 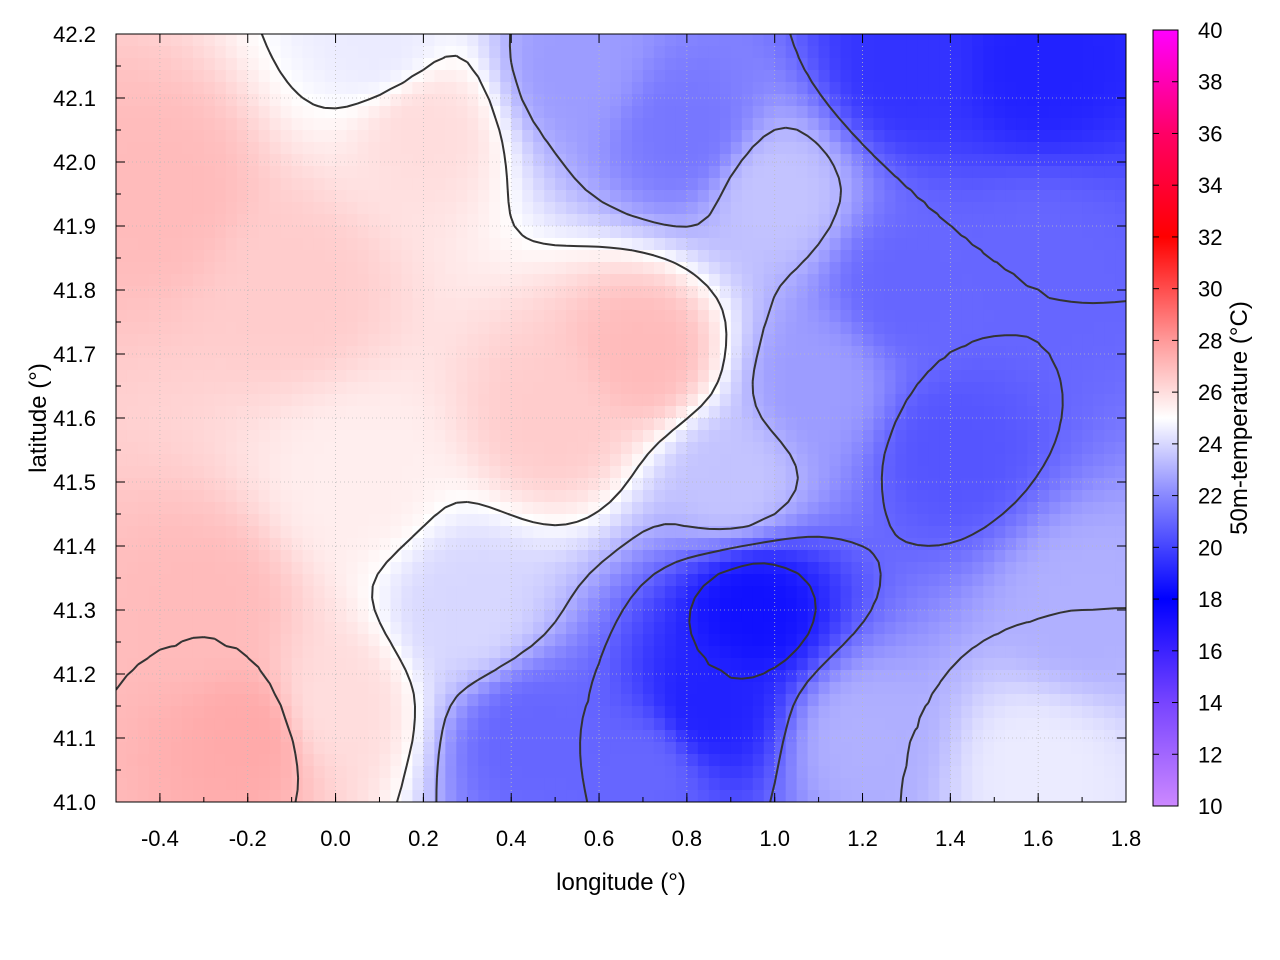 What do you see at coordinates (621, 882) in the screenshot?
I see `x-axis-label: longitude (°)` at bounding box center [621, 882].